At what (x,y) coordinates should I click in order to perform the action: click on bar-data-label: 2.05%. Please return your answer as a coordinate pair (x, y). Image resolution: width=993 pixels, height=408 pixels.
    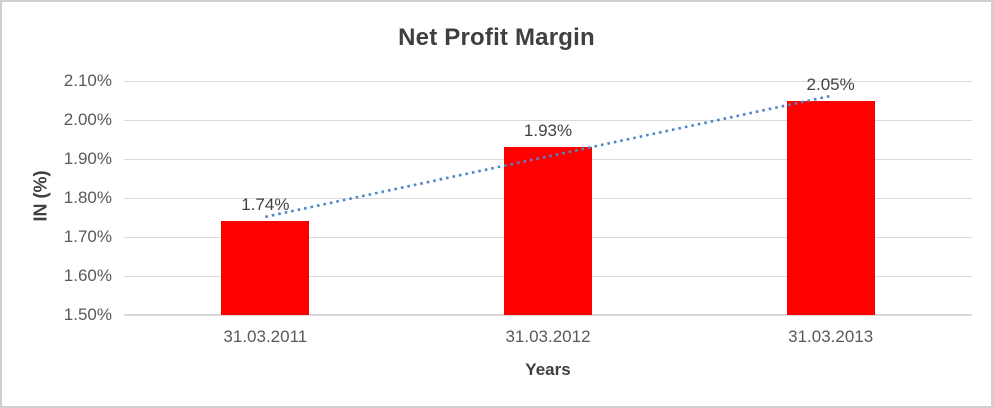
    Looking at the image, I should click on (830, 84).